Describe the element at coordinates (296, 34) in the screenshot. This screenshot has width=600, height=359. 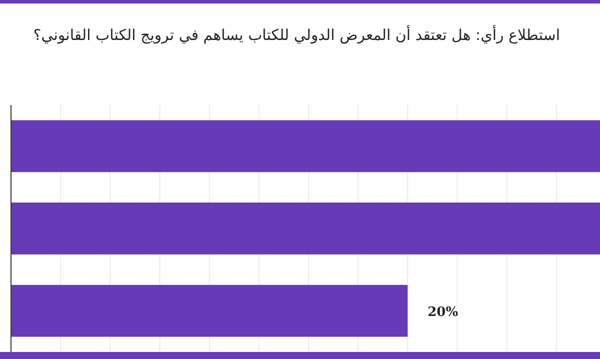
I see `chart-title: استطلاع رأي: هل تعتقد أن المعرض الدولي للكتاب يساهم في ترويج الكتاب القانوني؟` at that location.